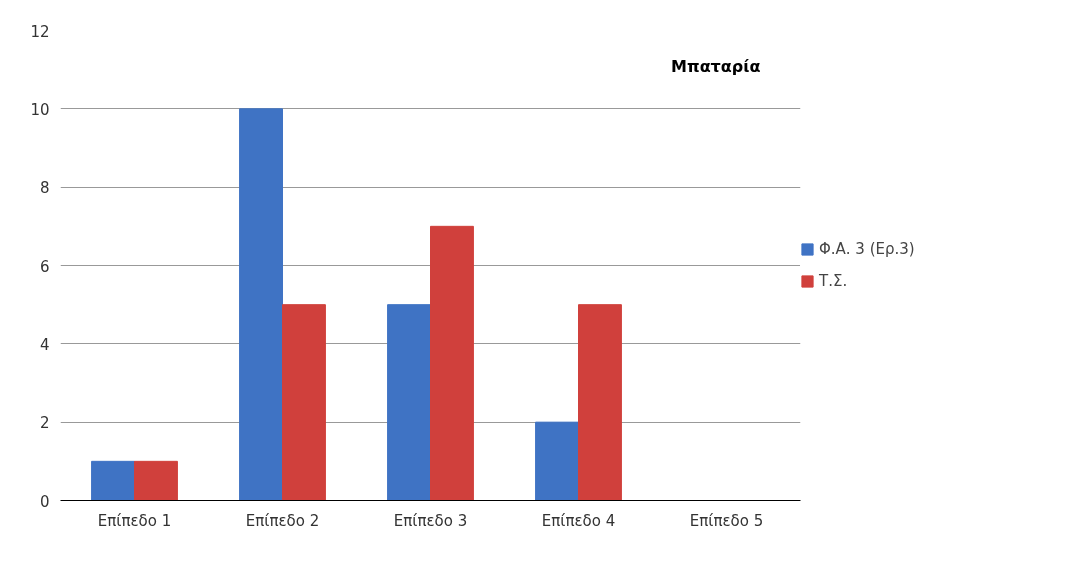 The width and height of the screenshot is (1073, 581). What do you see at coordinates (867, 249) in the screenshot?
I see `legend-label: Φ.Α. 3 (Ερ.3)` at bounding box center [867, 249].